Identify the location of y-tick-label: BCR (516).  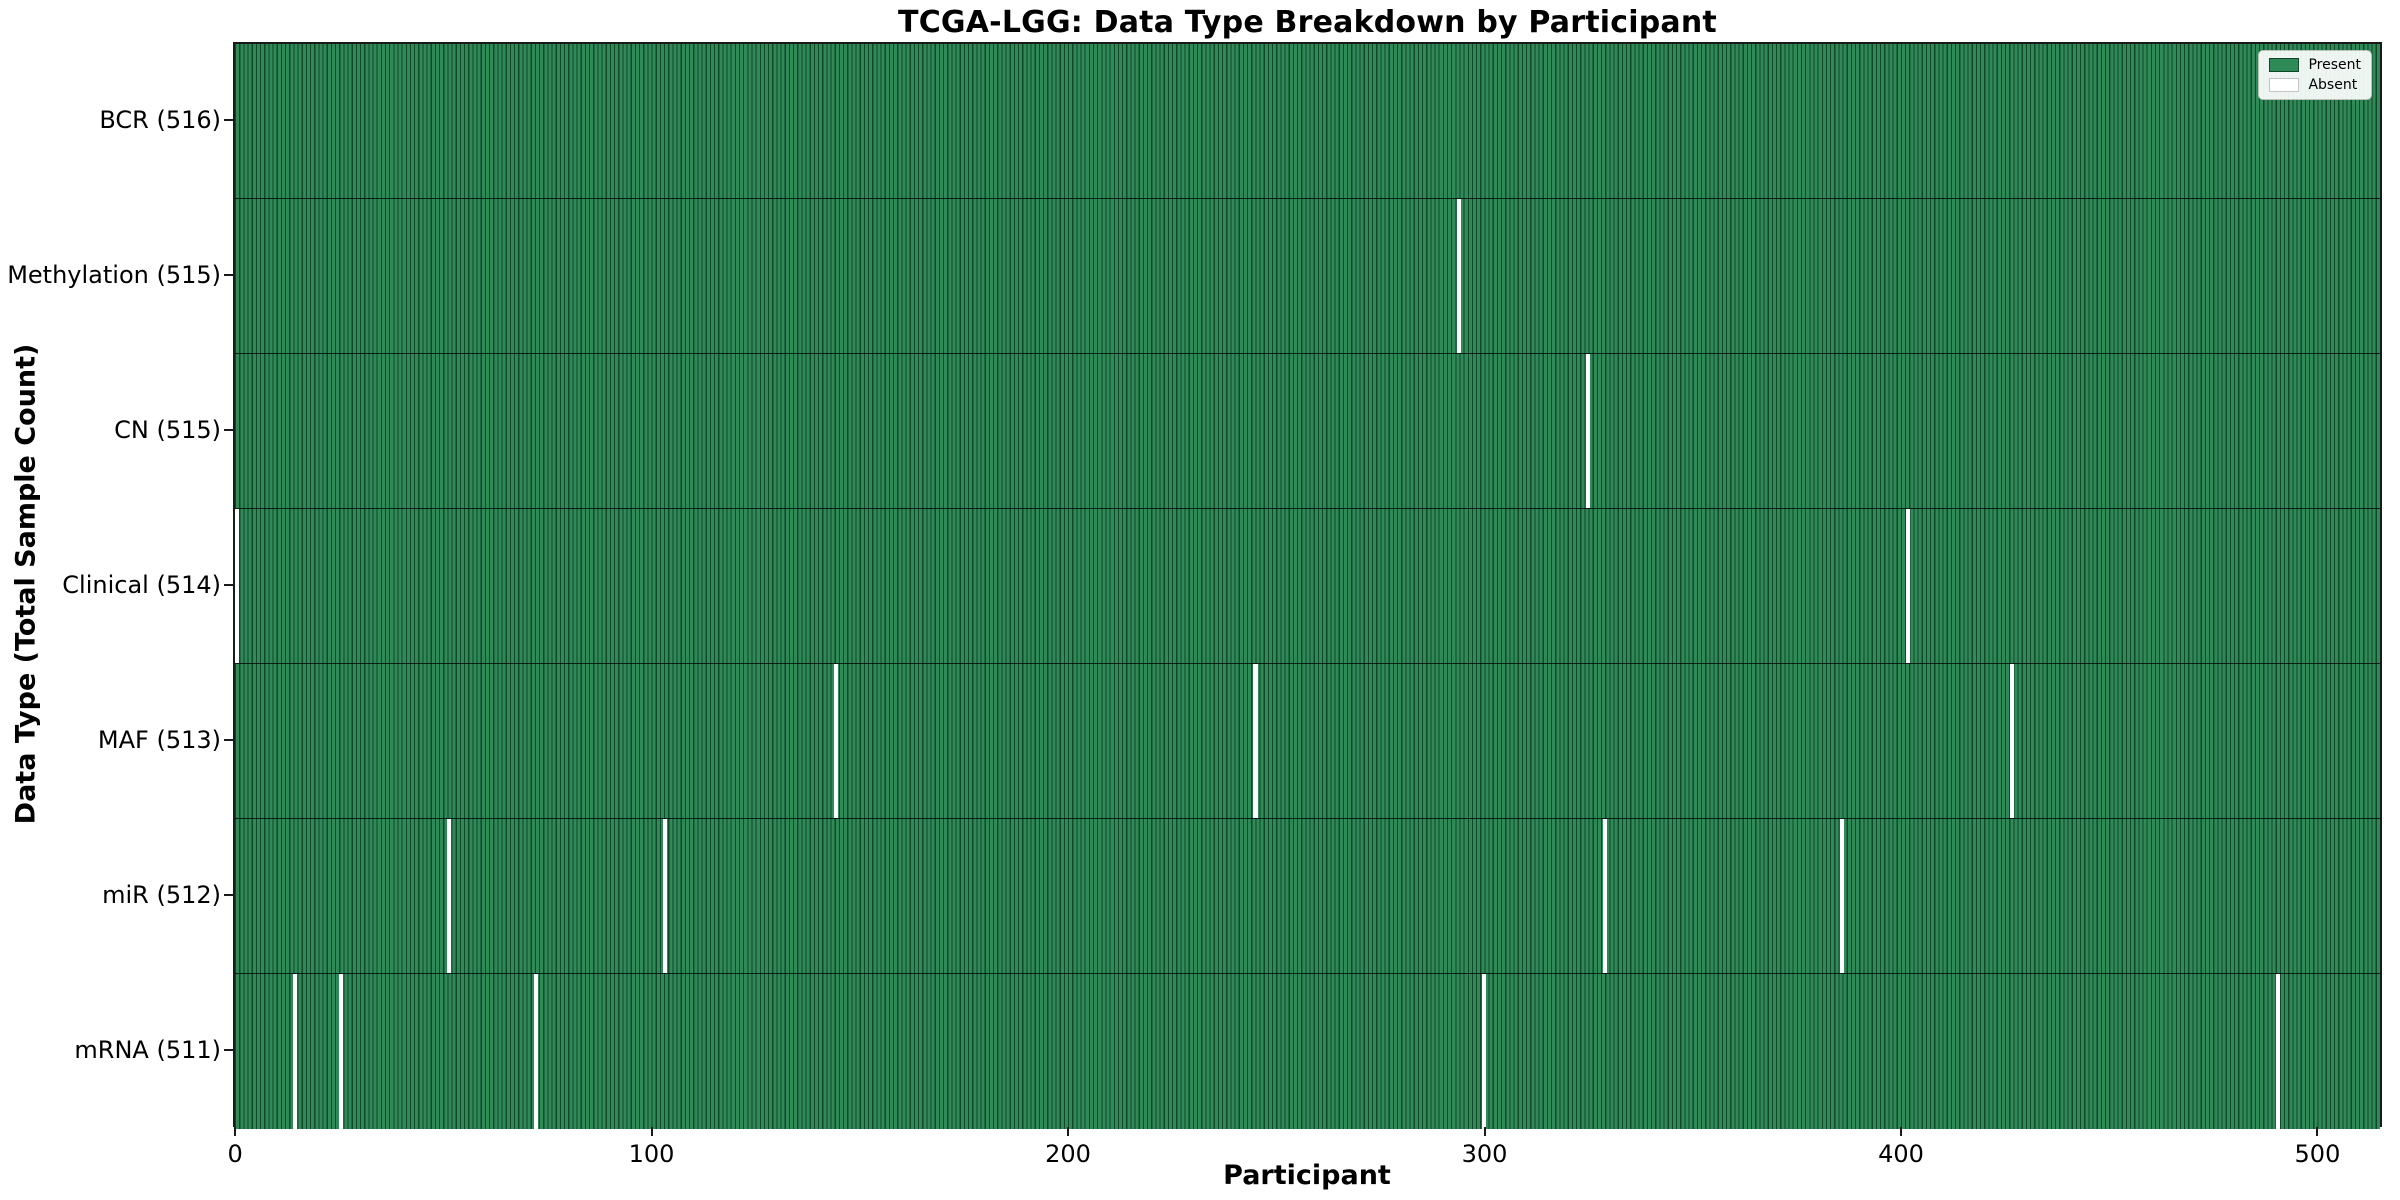
(160, 119).